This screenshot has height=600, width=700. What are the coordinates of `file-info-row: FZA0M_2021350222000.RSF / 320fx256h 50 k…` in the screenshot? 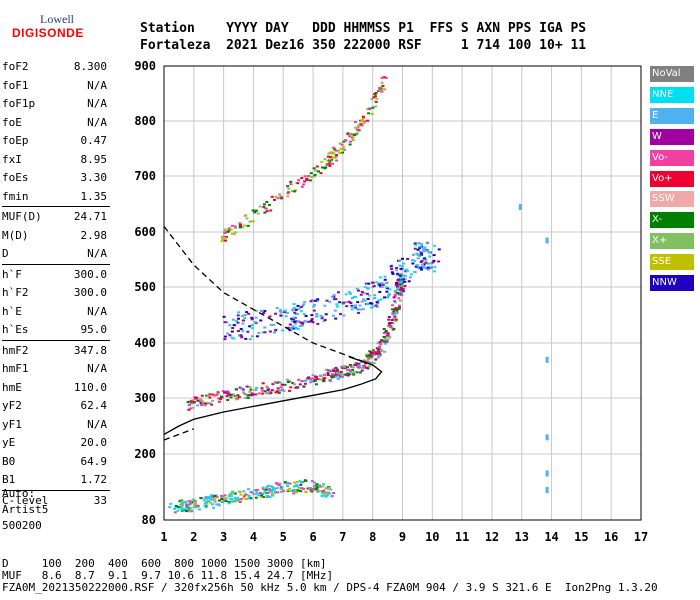 It's located at (330, 587).